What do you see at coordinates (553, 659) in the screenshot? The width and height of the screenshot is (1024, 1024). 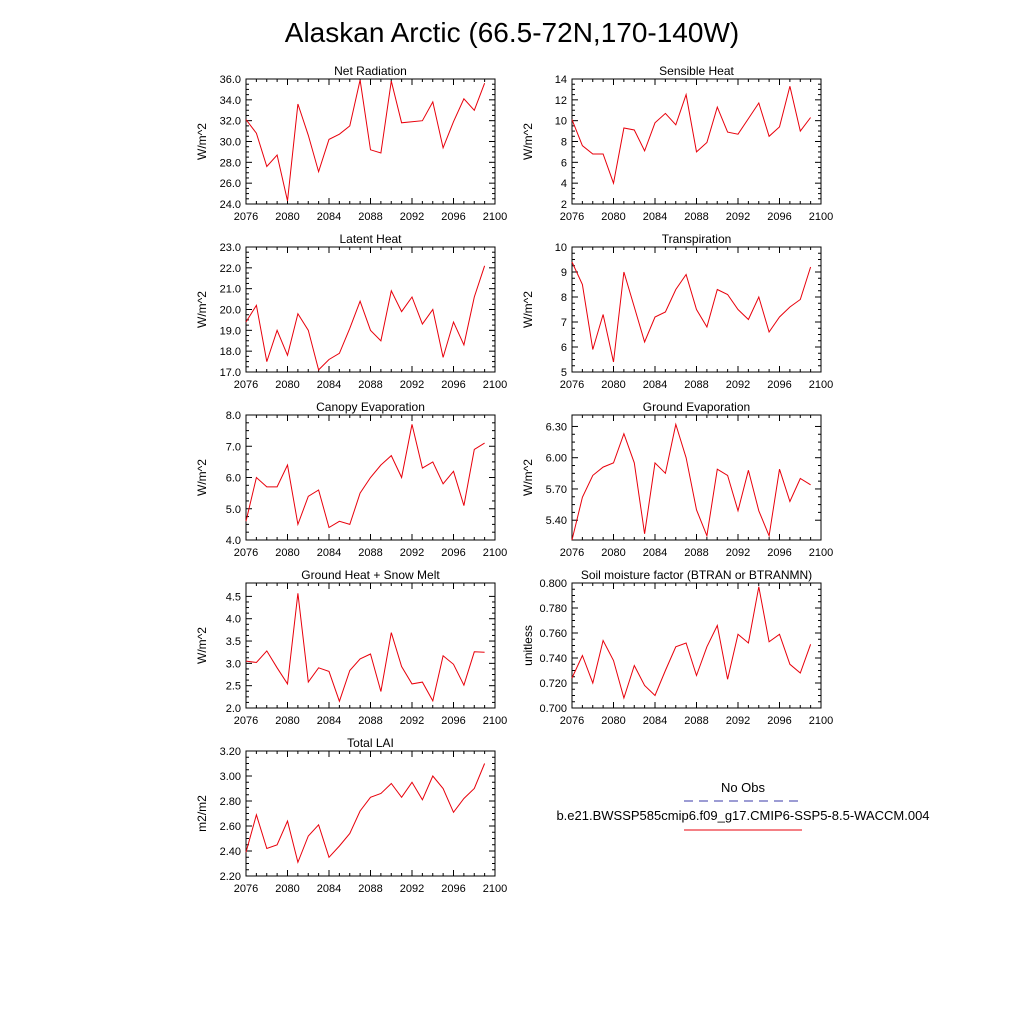 I see `y-tick-label: 0.740` at bounding box center [553, 659].